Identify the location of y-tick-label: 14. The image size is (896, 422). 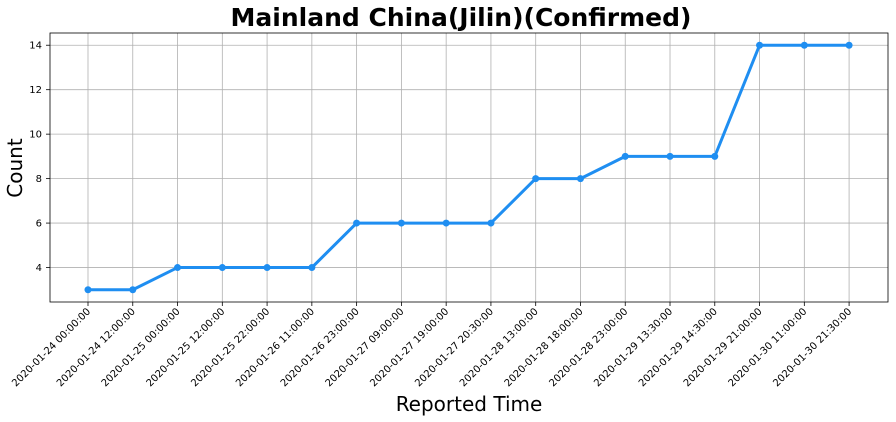
(35, 46).